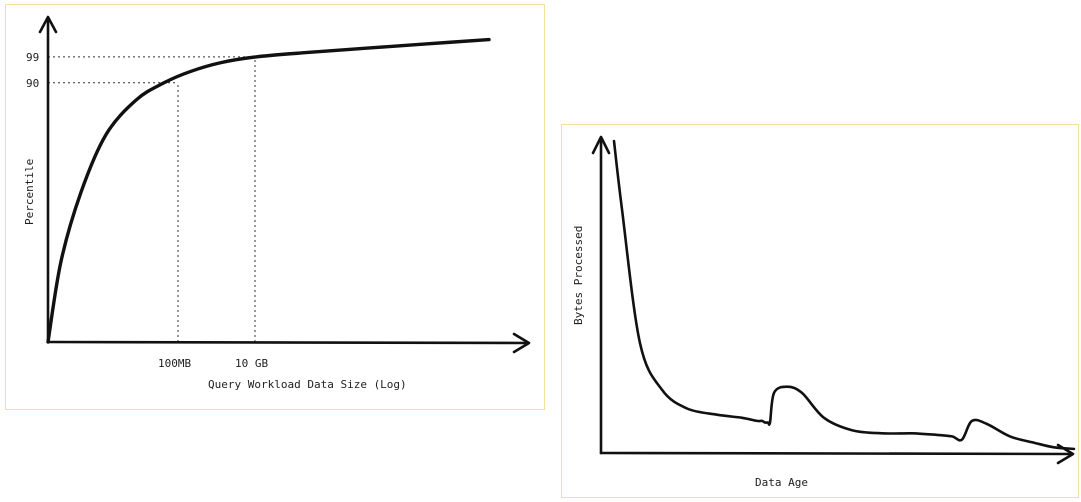 This screenshot has width=1081, height=502. Describe the element at coordinates (174, 363) in the screenshot. I see `x-tick-label: 100MB` at that location.